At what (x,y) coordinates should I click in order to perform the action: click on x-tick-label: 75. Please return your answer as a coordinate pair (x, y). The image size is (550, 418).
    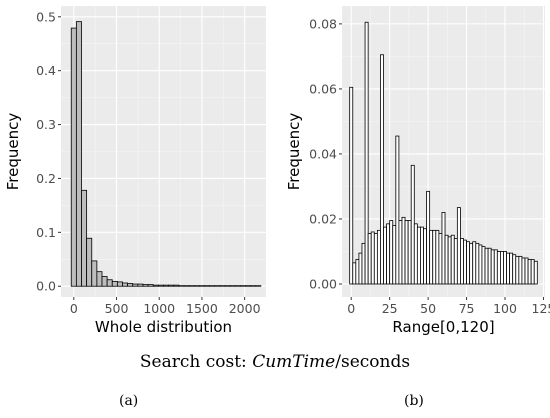
    Looking at the image, I should click on (467, 308).